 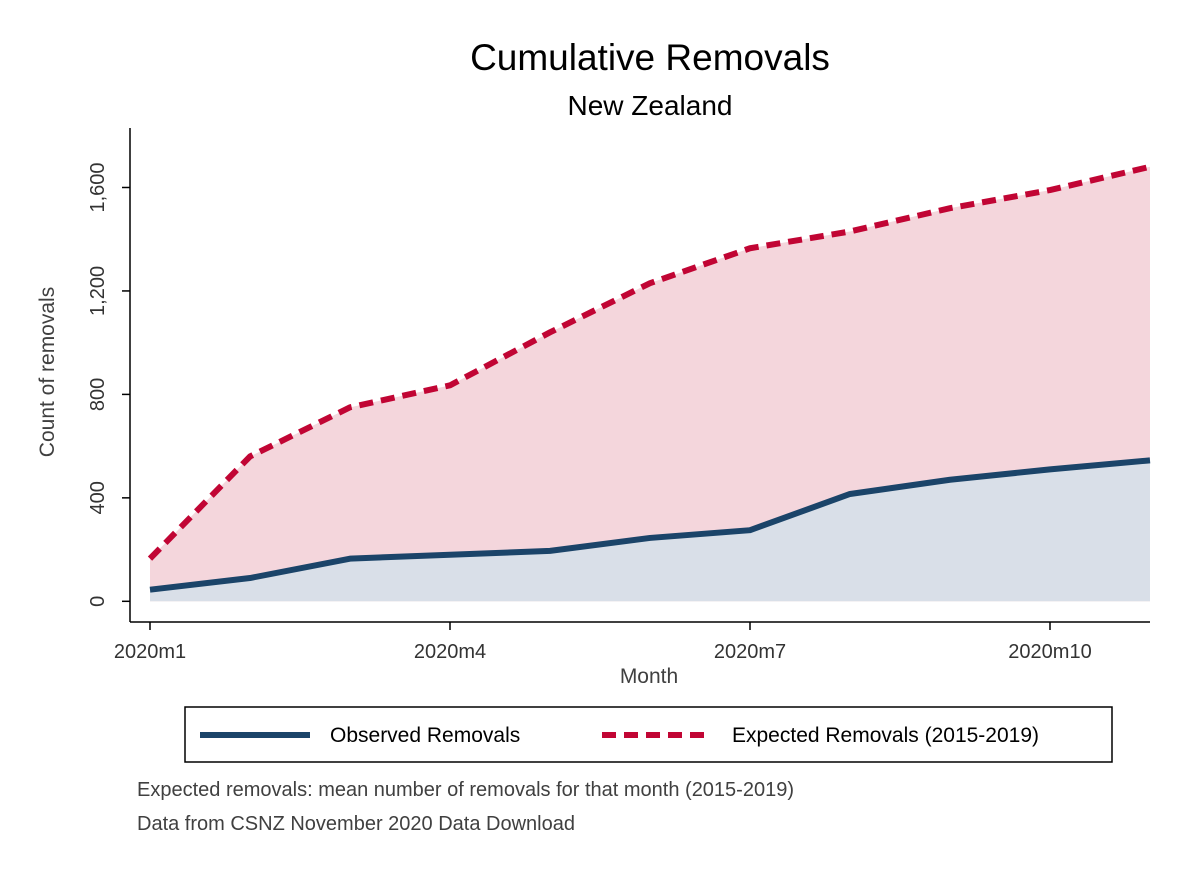 What do you see at coordinates (425, 735) in the screenshot?
I see `legend-label-observed: Observed Removals` at bounding box center [425, 735].